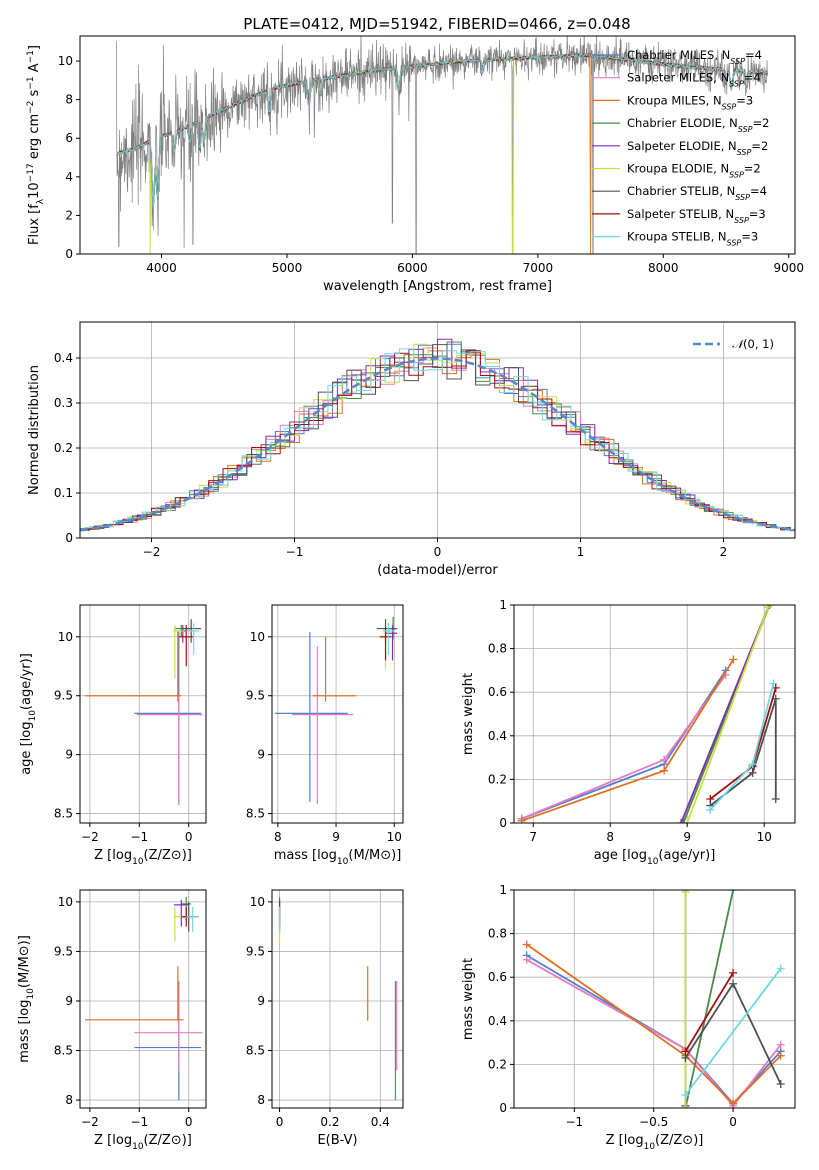  I want to click on x-axis-label: (data-model)/error, so click(437, 570).